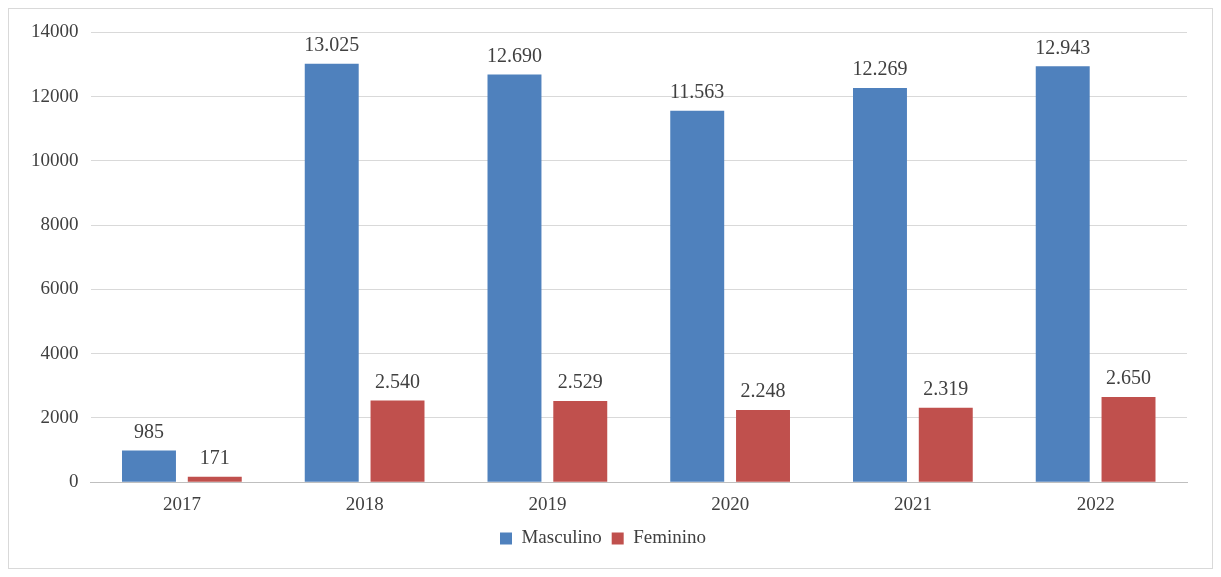 The width and height of the screenshot is (1221, 577). I want to click on x-tick-label: 2020, so click(730, 503).